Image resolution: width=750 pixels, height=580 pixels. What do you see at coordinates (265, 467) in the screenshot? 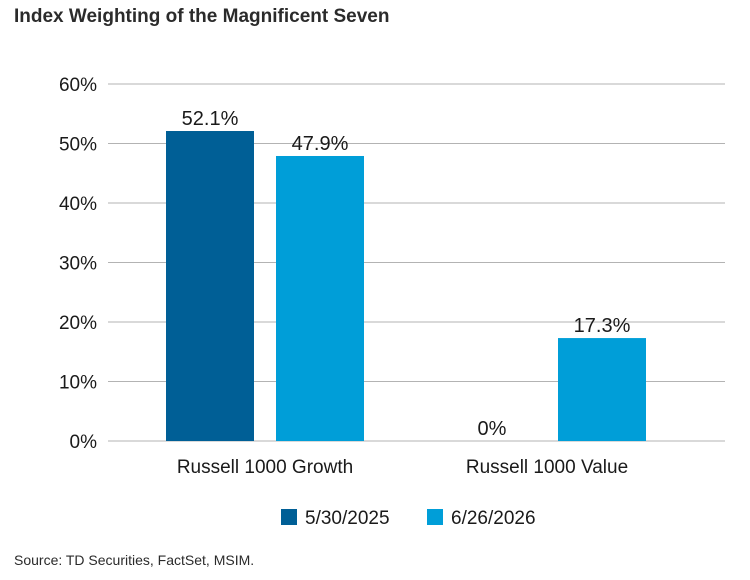
I see `category-label: Russell 1000 Growth` at bounding box center [265, 467].